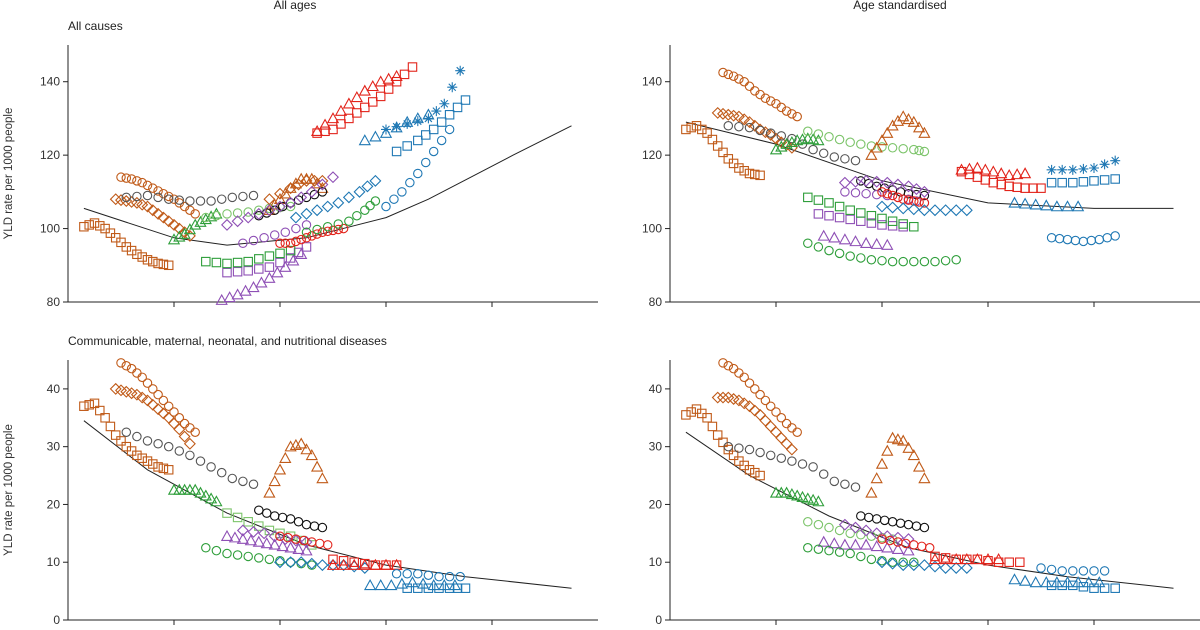  Describe the element at coordinates (54, 562) in the screenshot. I see `y-tick-label: 10` at that location.